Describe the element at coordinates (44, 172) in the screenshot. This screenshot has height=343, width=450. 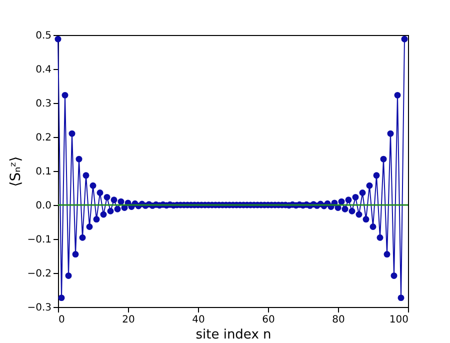
I see `y-tick-label: 0.1` at that location.